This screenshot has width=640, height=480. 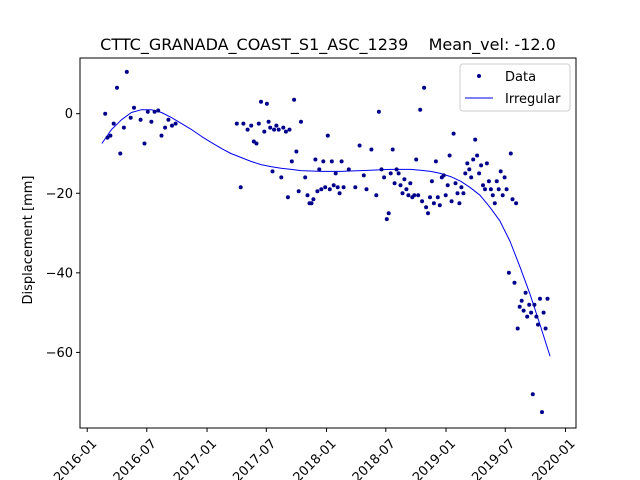 I want to click on legend-box, so click(x=515, y=87).